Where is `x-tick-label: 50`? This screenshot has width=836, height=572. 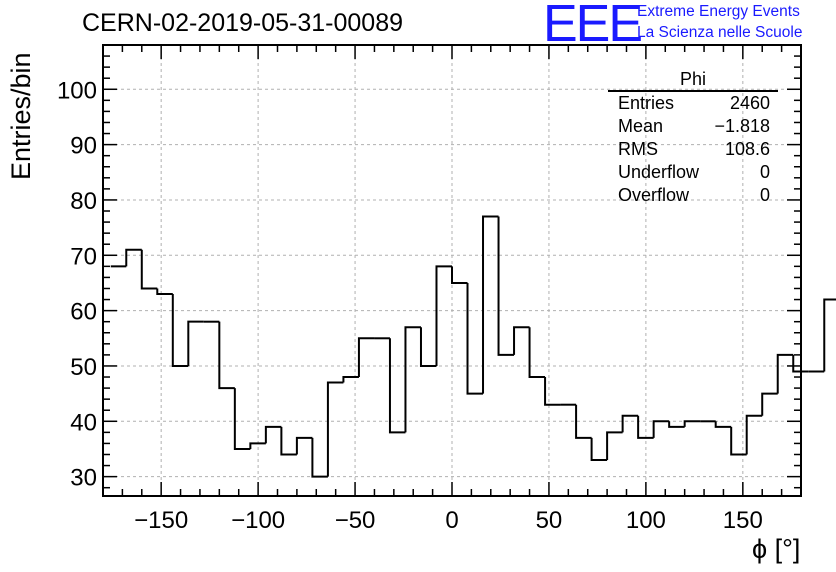 x-tick-label: 50 is located at coordinates (549, 520).